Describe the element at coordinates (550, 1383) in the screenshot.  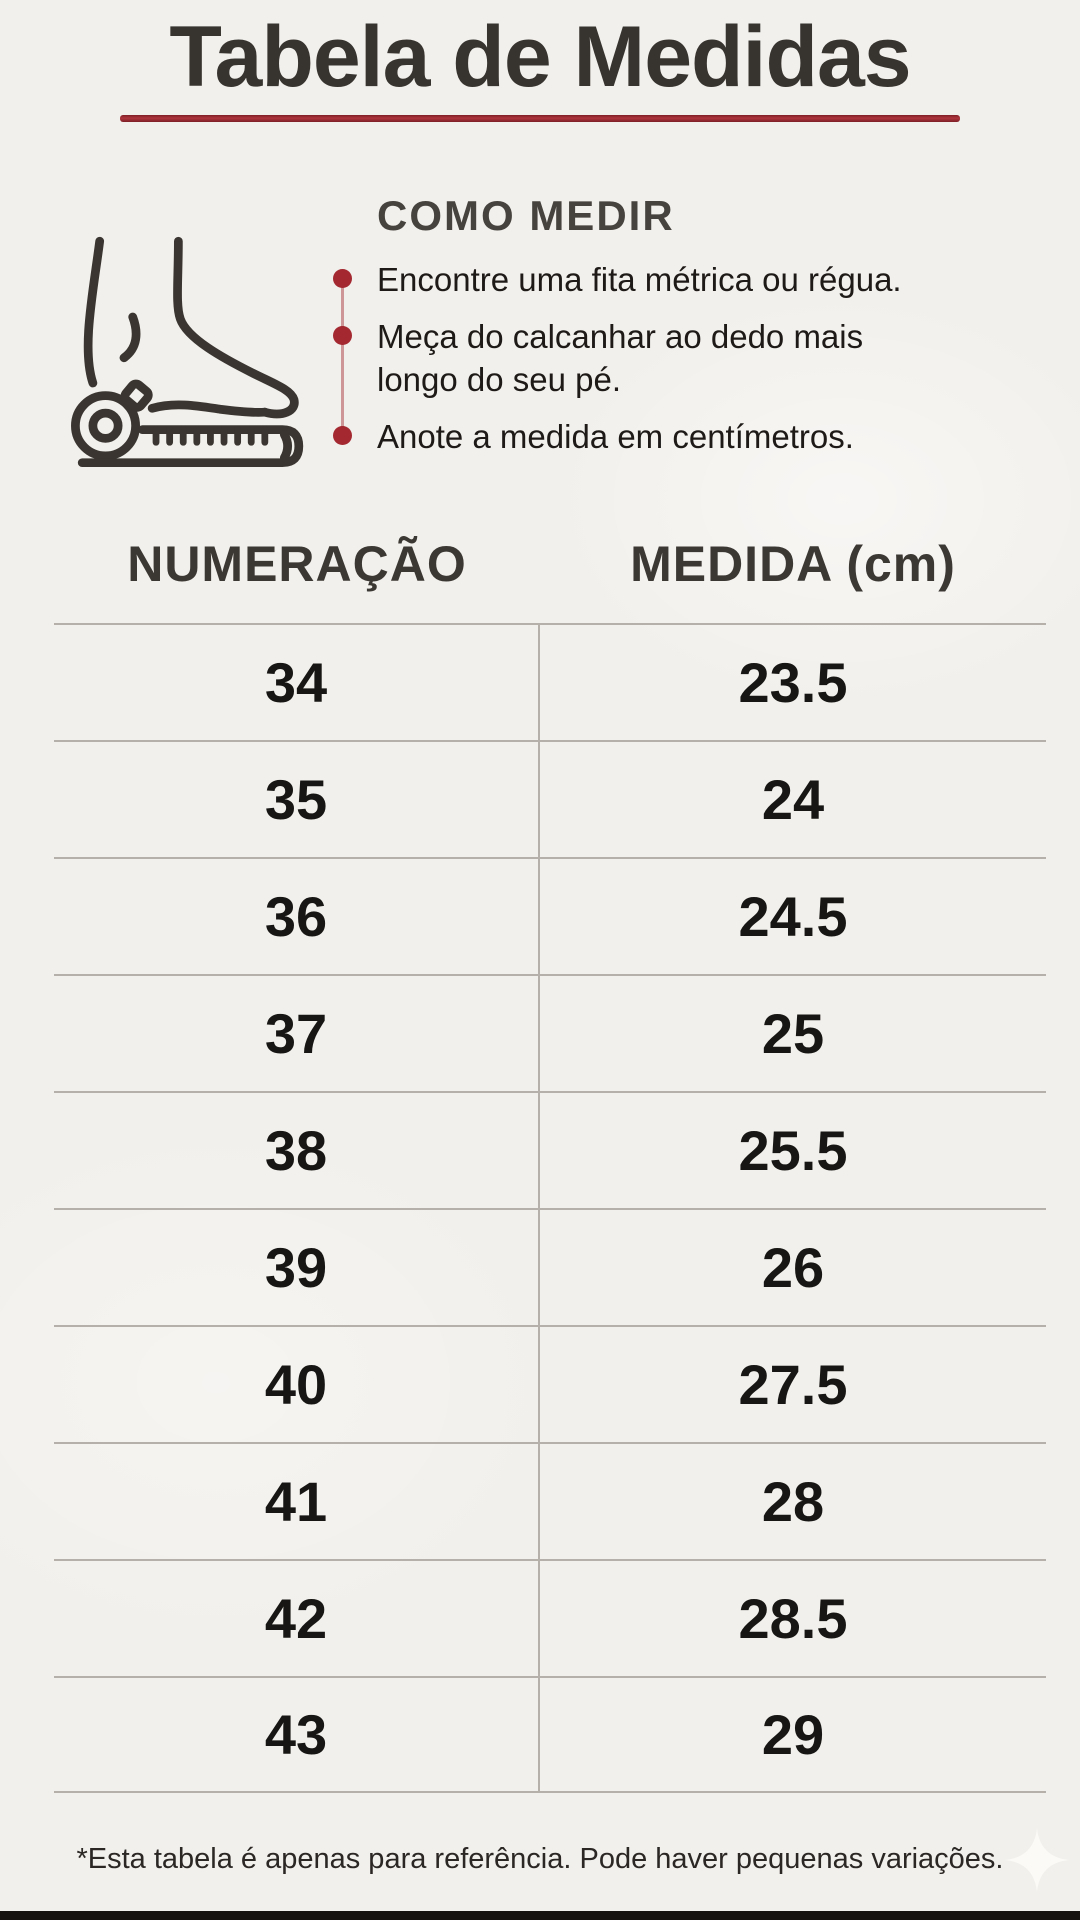
I see `table-row: 40 27.5` at that location.